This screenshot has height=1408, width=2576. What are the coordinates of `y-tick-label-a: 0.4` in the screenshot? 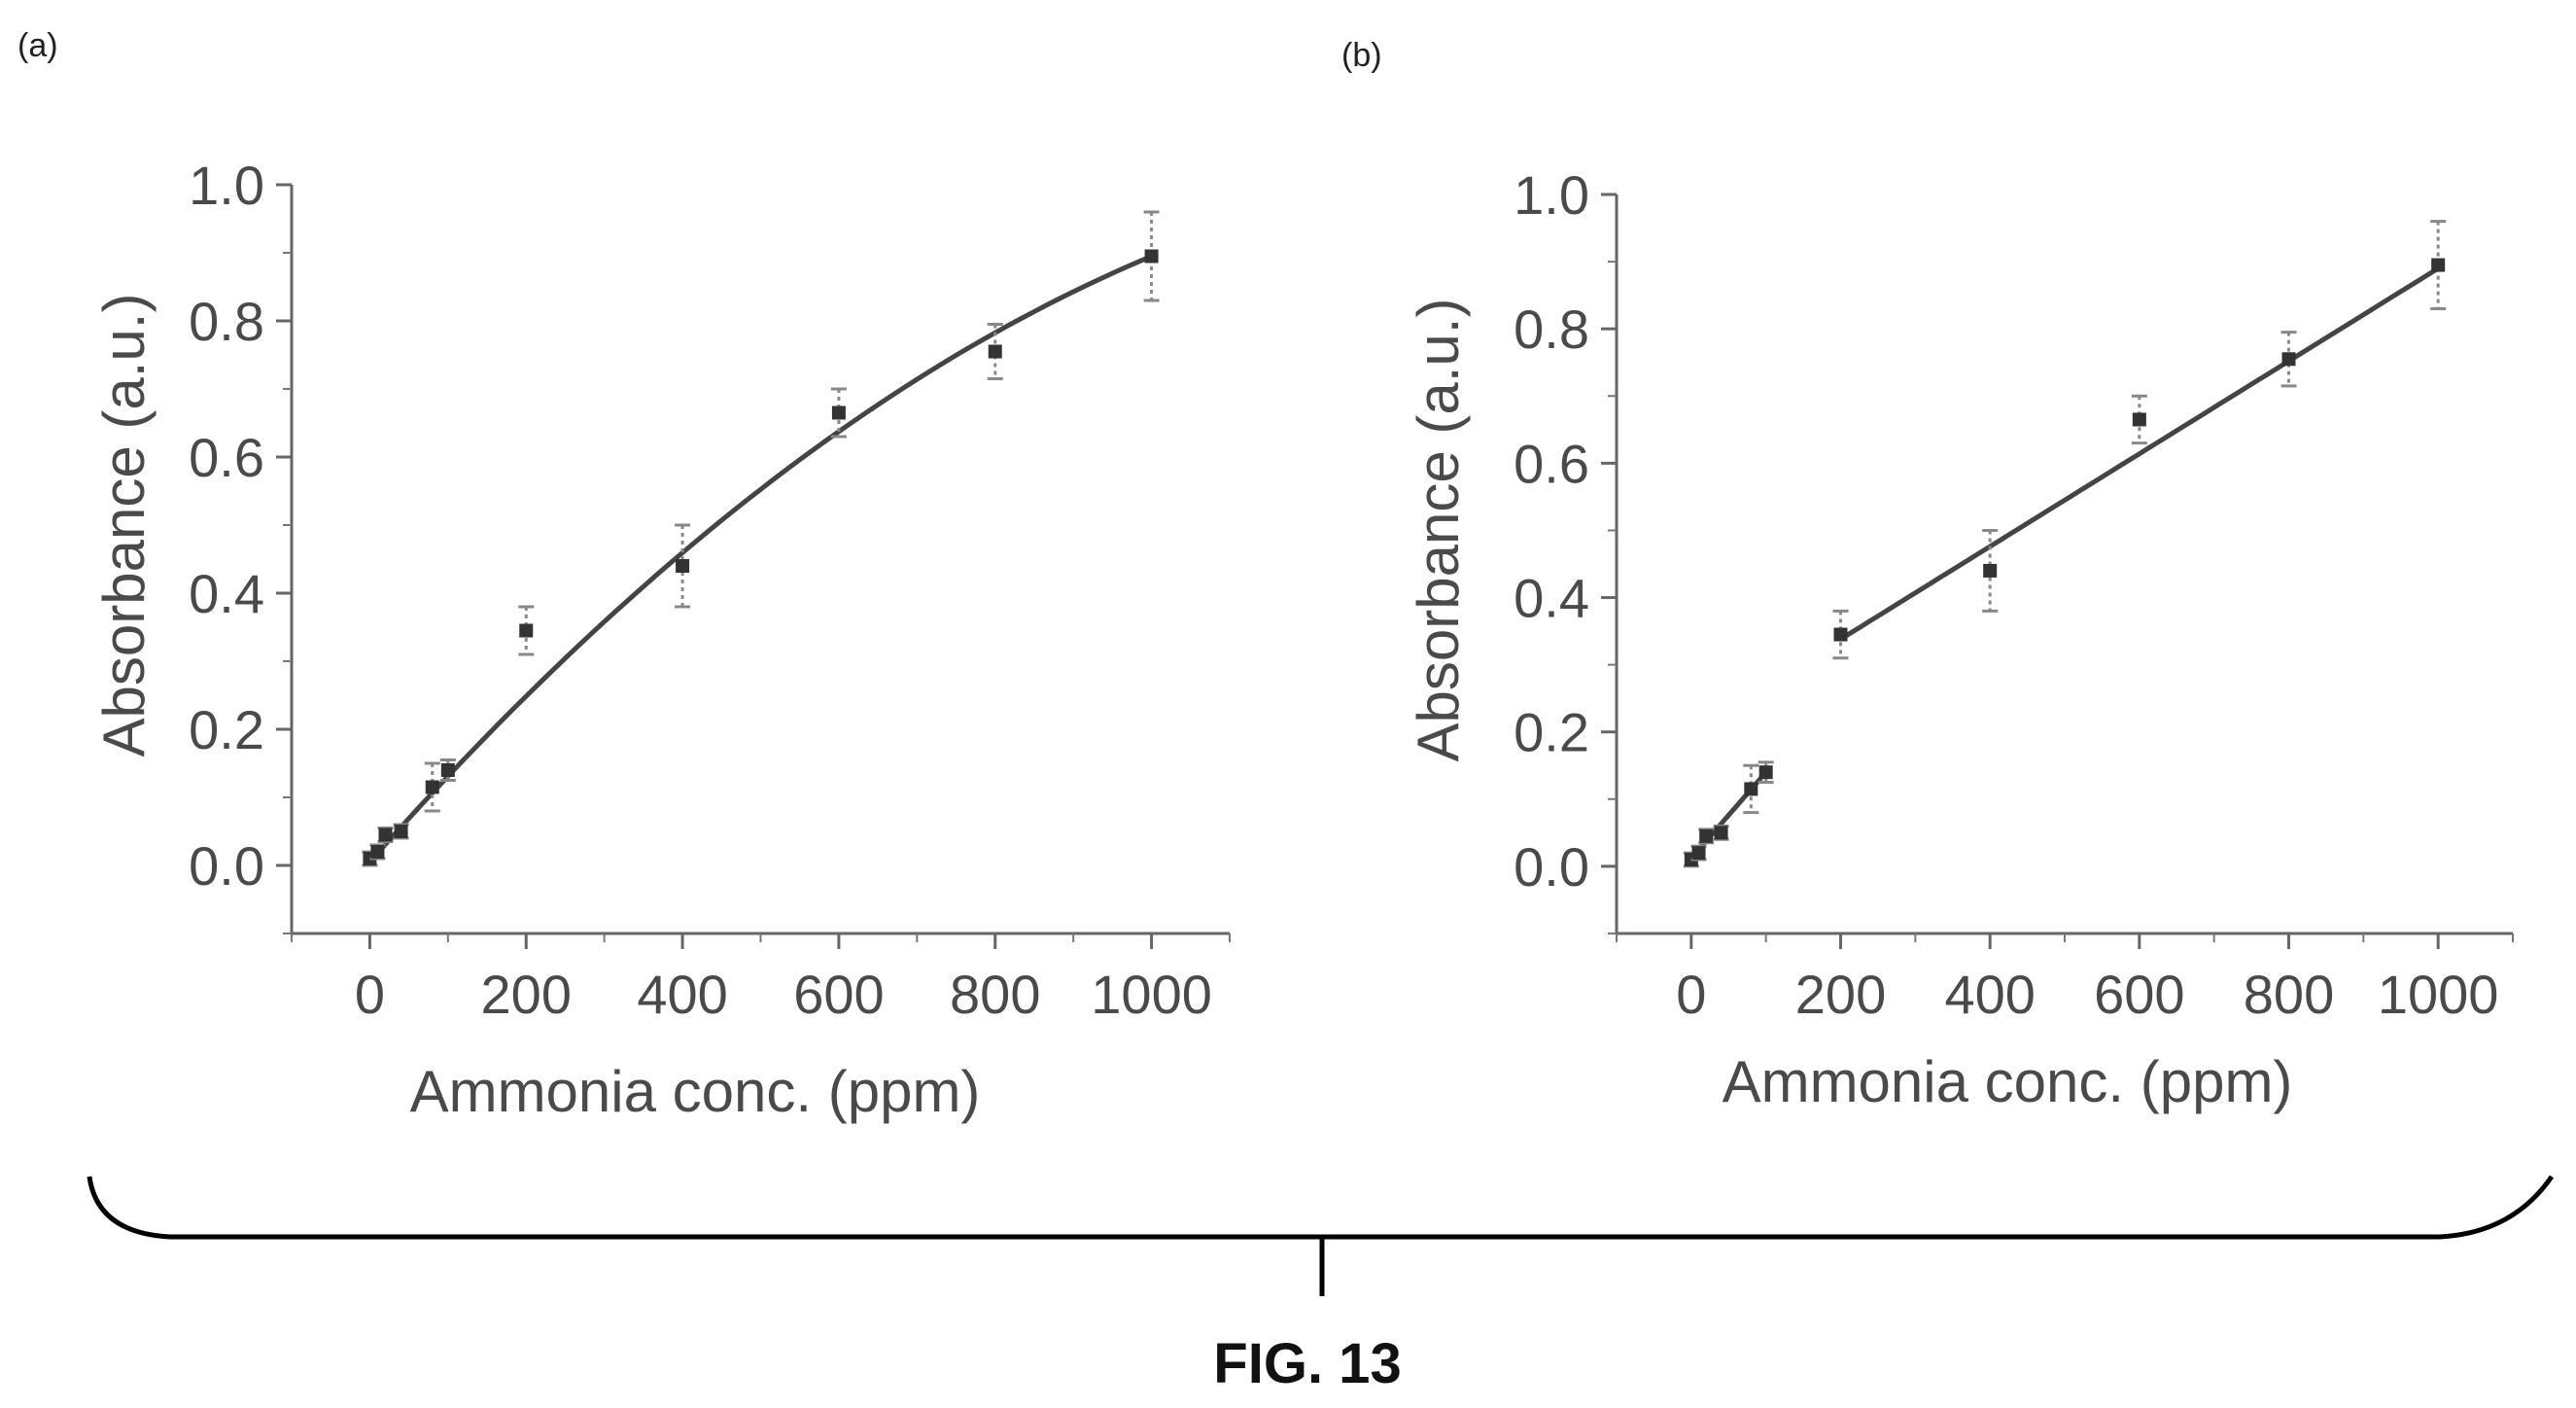 It's located at (226, 593).